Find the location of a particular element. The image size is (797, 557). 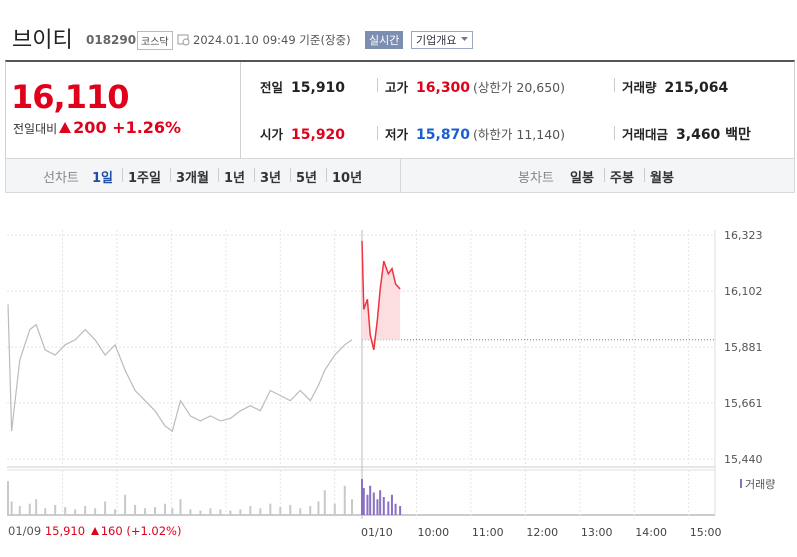

previous-day-info: 01/09 15,910 160 (+1.02%) is located at coordinates (94, 531).